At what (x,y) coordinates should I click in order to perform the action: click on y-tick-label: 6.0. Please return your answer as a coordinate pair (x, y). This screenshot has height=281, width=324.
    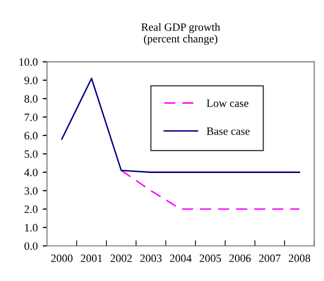
    Looking at the image, I should click on (31, 136).